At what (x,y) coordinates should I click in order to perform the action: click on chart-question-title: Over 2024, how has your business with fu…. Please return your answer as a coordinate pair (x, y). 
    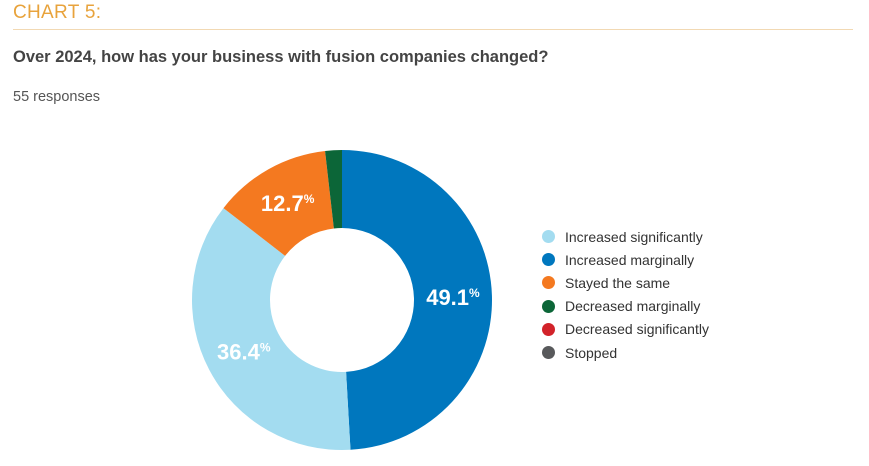
    Looking at the image, I should click on (281, 57).